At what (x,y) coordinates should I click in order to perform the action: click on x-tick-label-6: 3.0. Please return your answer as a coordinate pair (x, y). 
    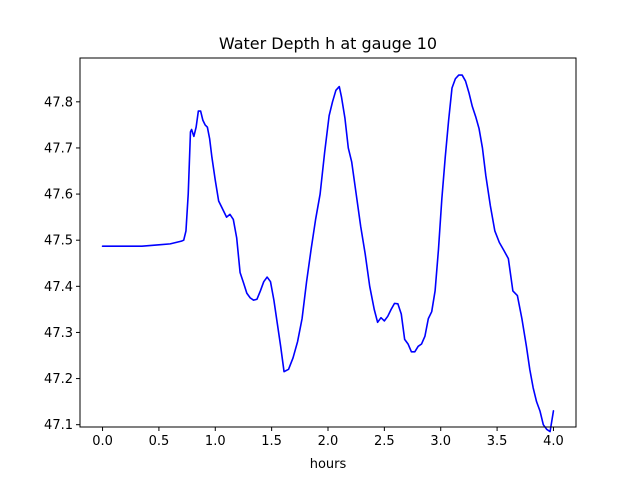
    Looking at the image, I should click on (440, 441).